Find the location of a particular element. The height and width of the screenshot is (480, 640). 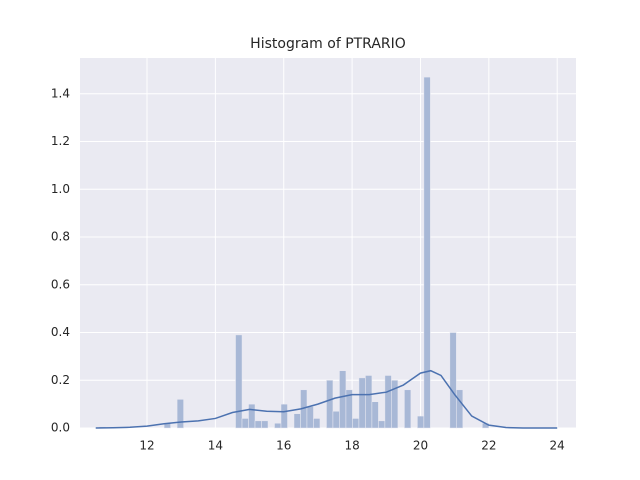

chart-title: Histogram of PTRARIO is located at coordinates (328, 44).